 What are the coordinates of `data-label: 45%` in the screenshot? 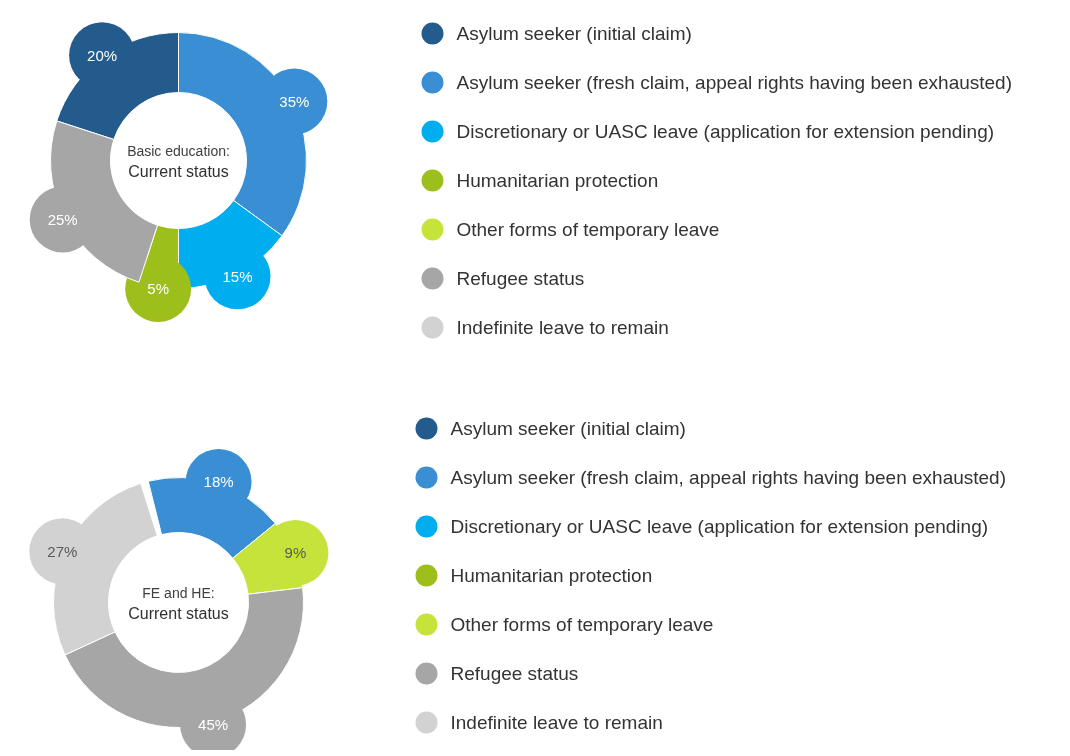 It's located at (213, 725).